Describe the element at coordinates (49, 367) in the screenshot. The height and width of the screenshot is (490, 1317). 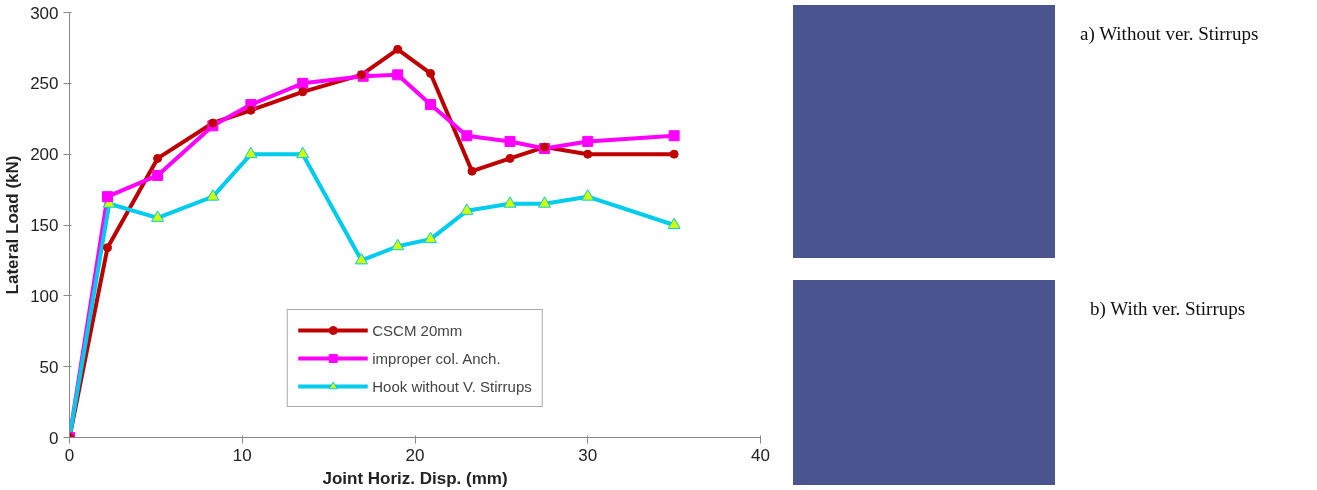
I see `y-tick-label: 50` at that location.